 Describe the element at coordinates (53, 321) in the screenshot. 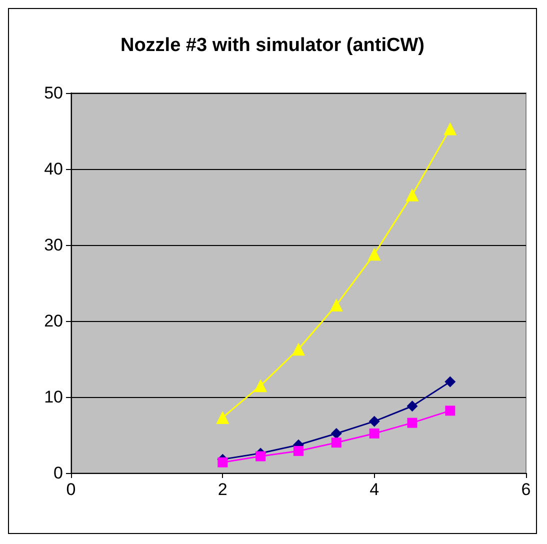

I see `y-tick-label: 20` at that location.